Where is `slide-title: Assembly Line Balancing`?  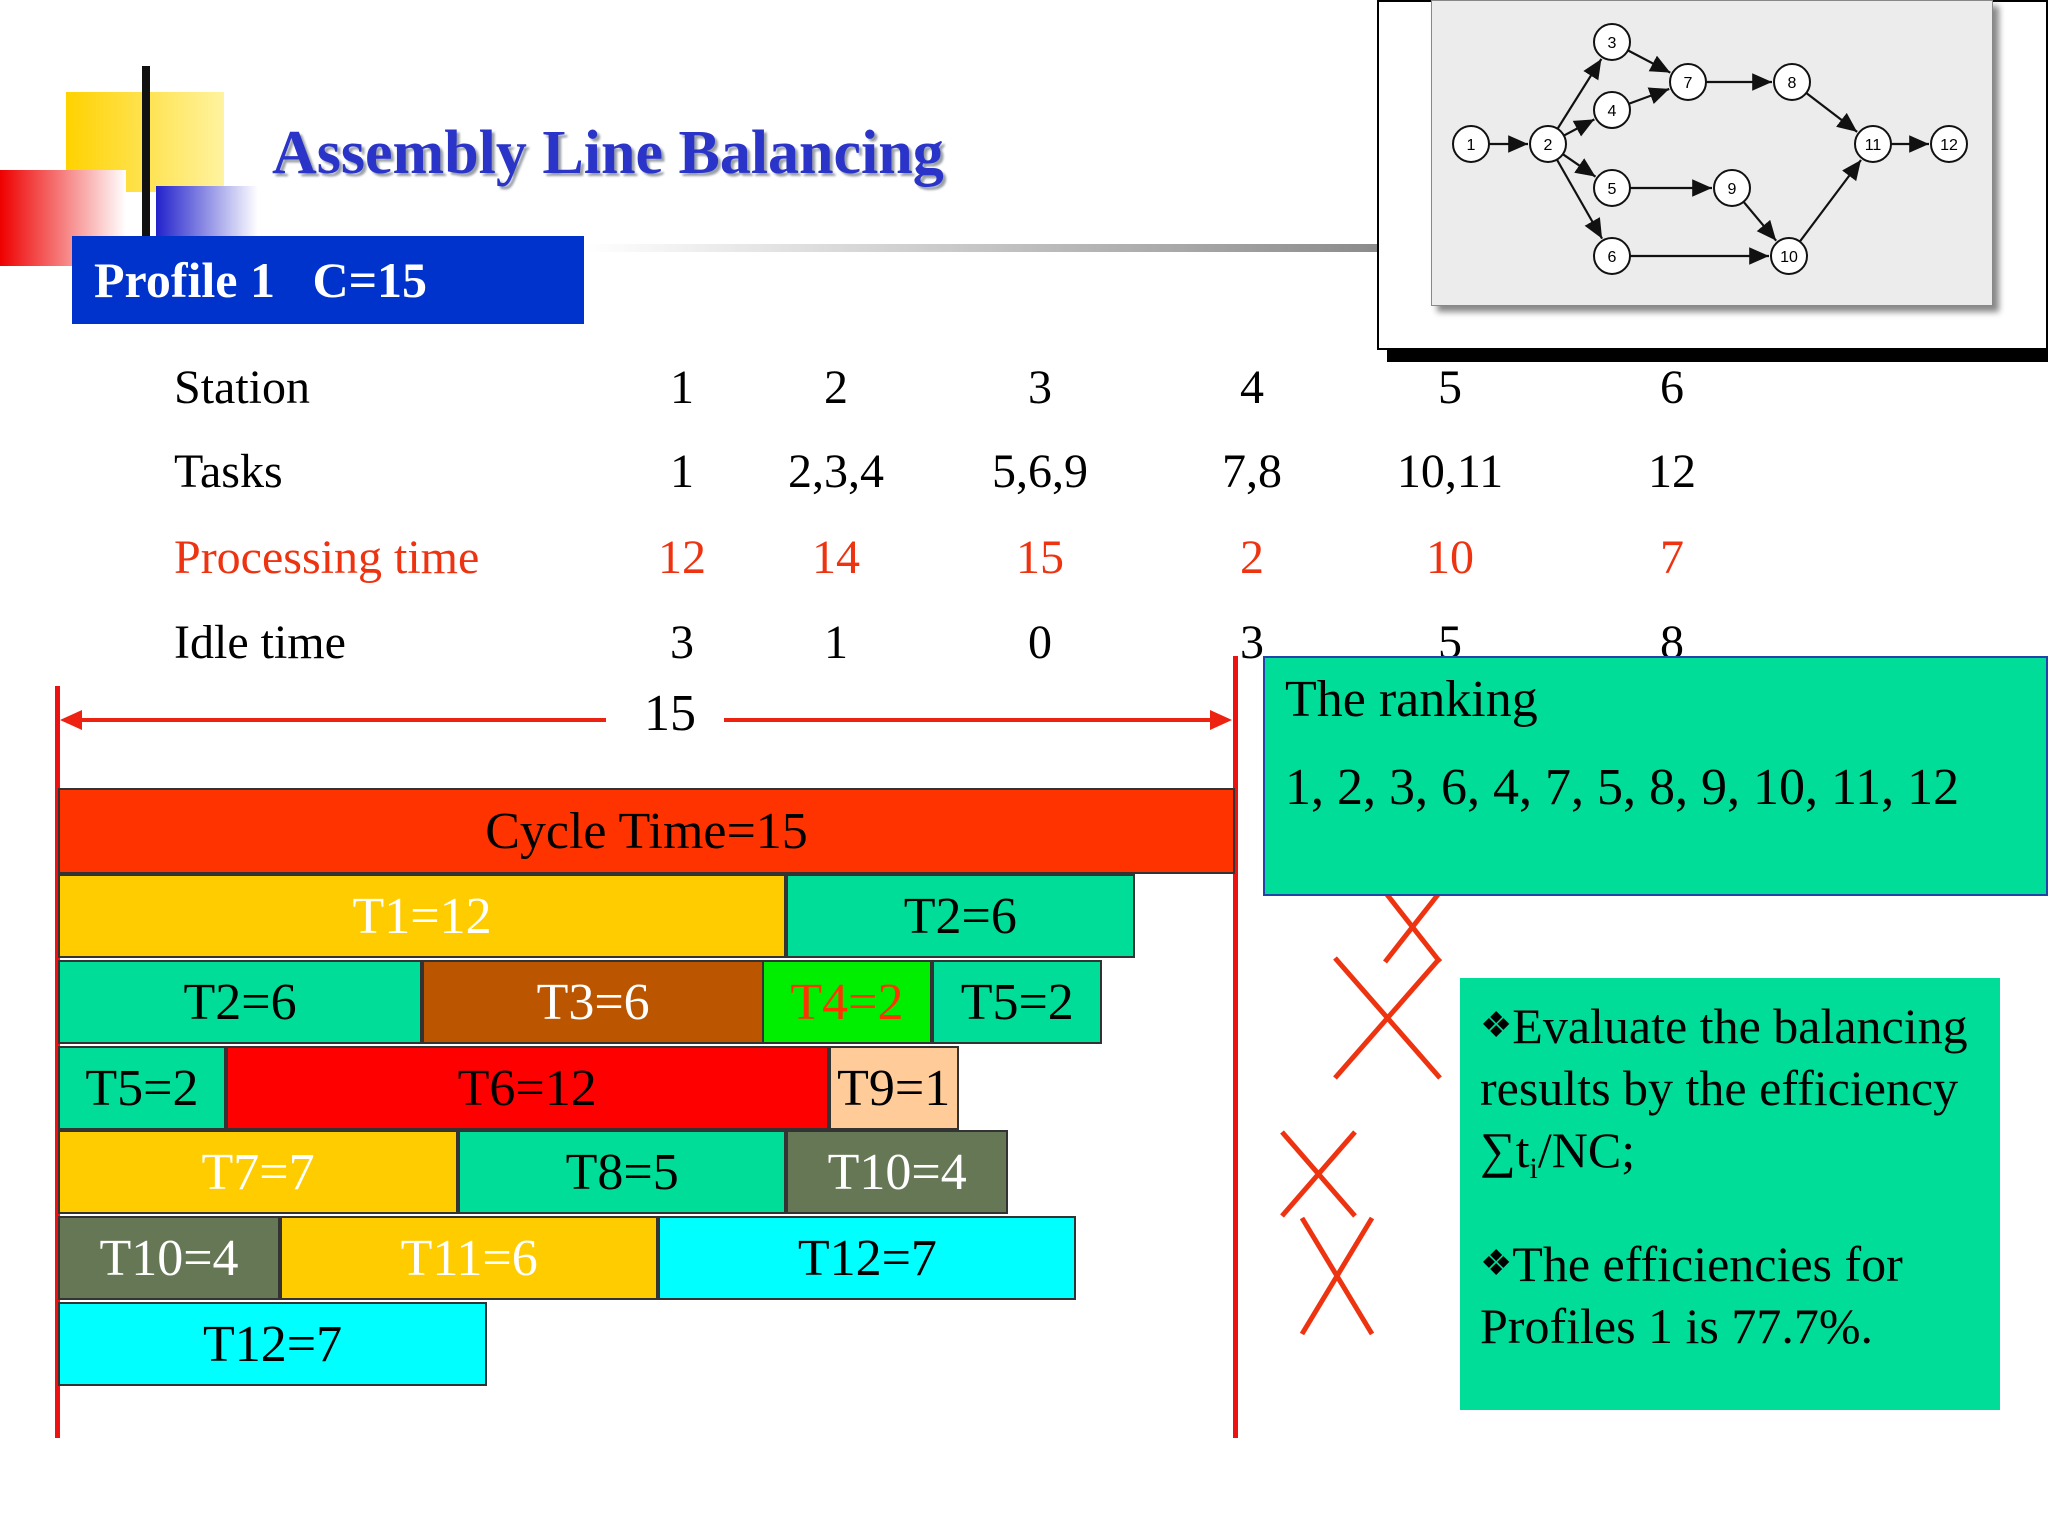 slide-title: Assembly Line Balancing is located at coordinates (608, 153).